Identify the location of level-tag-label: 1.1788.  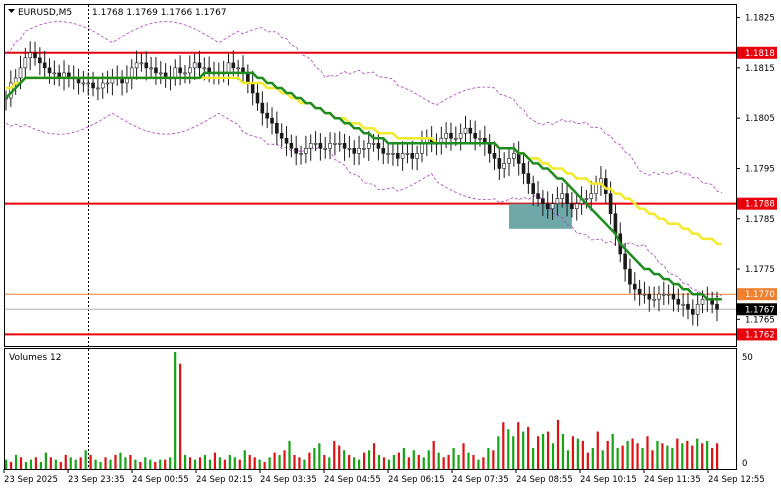
(760, 205).